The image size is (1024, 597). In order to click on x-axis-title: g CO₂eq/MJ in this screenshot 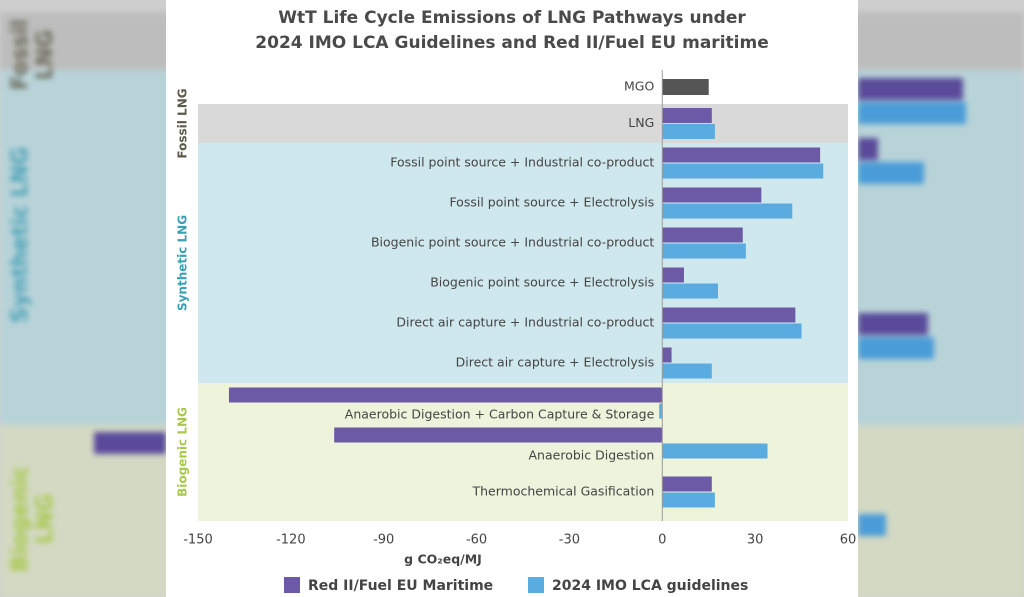, I will do `click(443, 559)`.